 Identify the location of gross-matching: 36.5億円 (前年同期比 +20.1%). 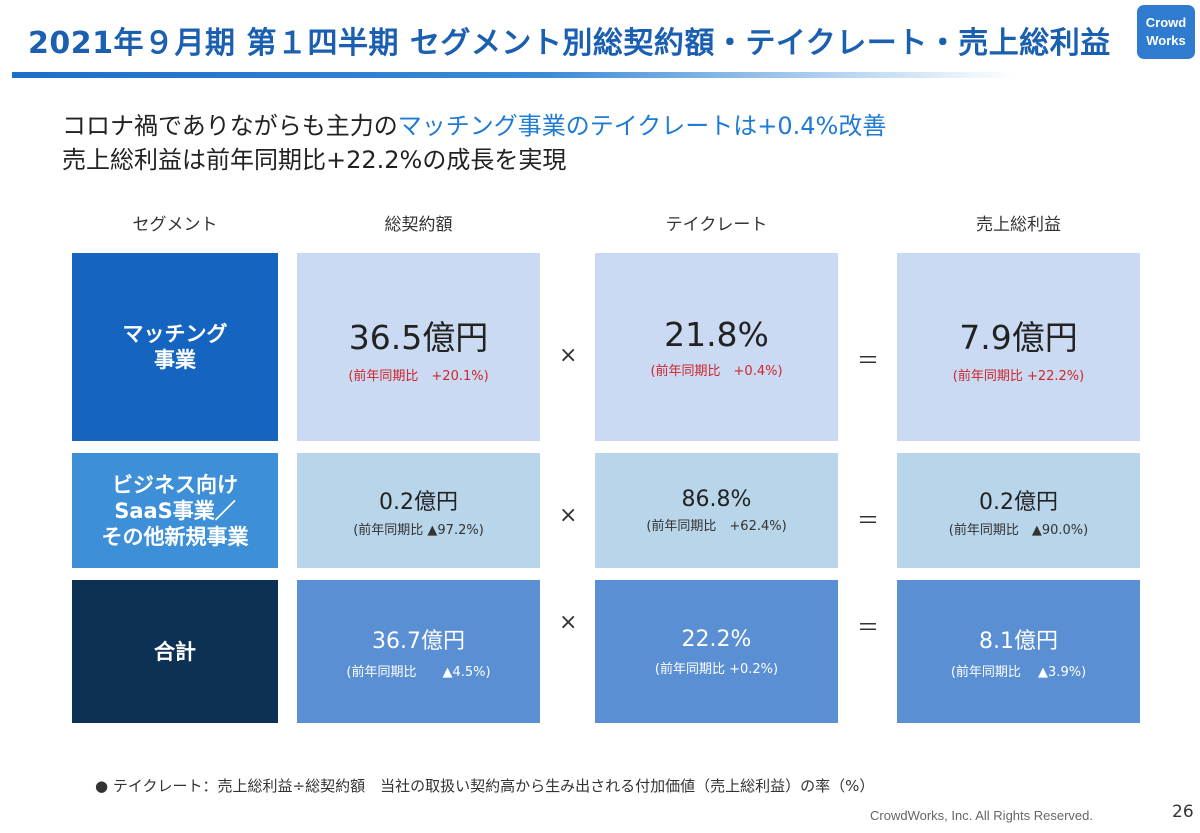
(418, 347).